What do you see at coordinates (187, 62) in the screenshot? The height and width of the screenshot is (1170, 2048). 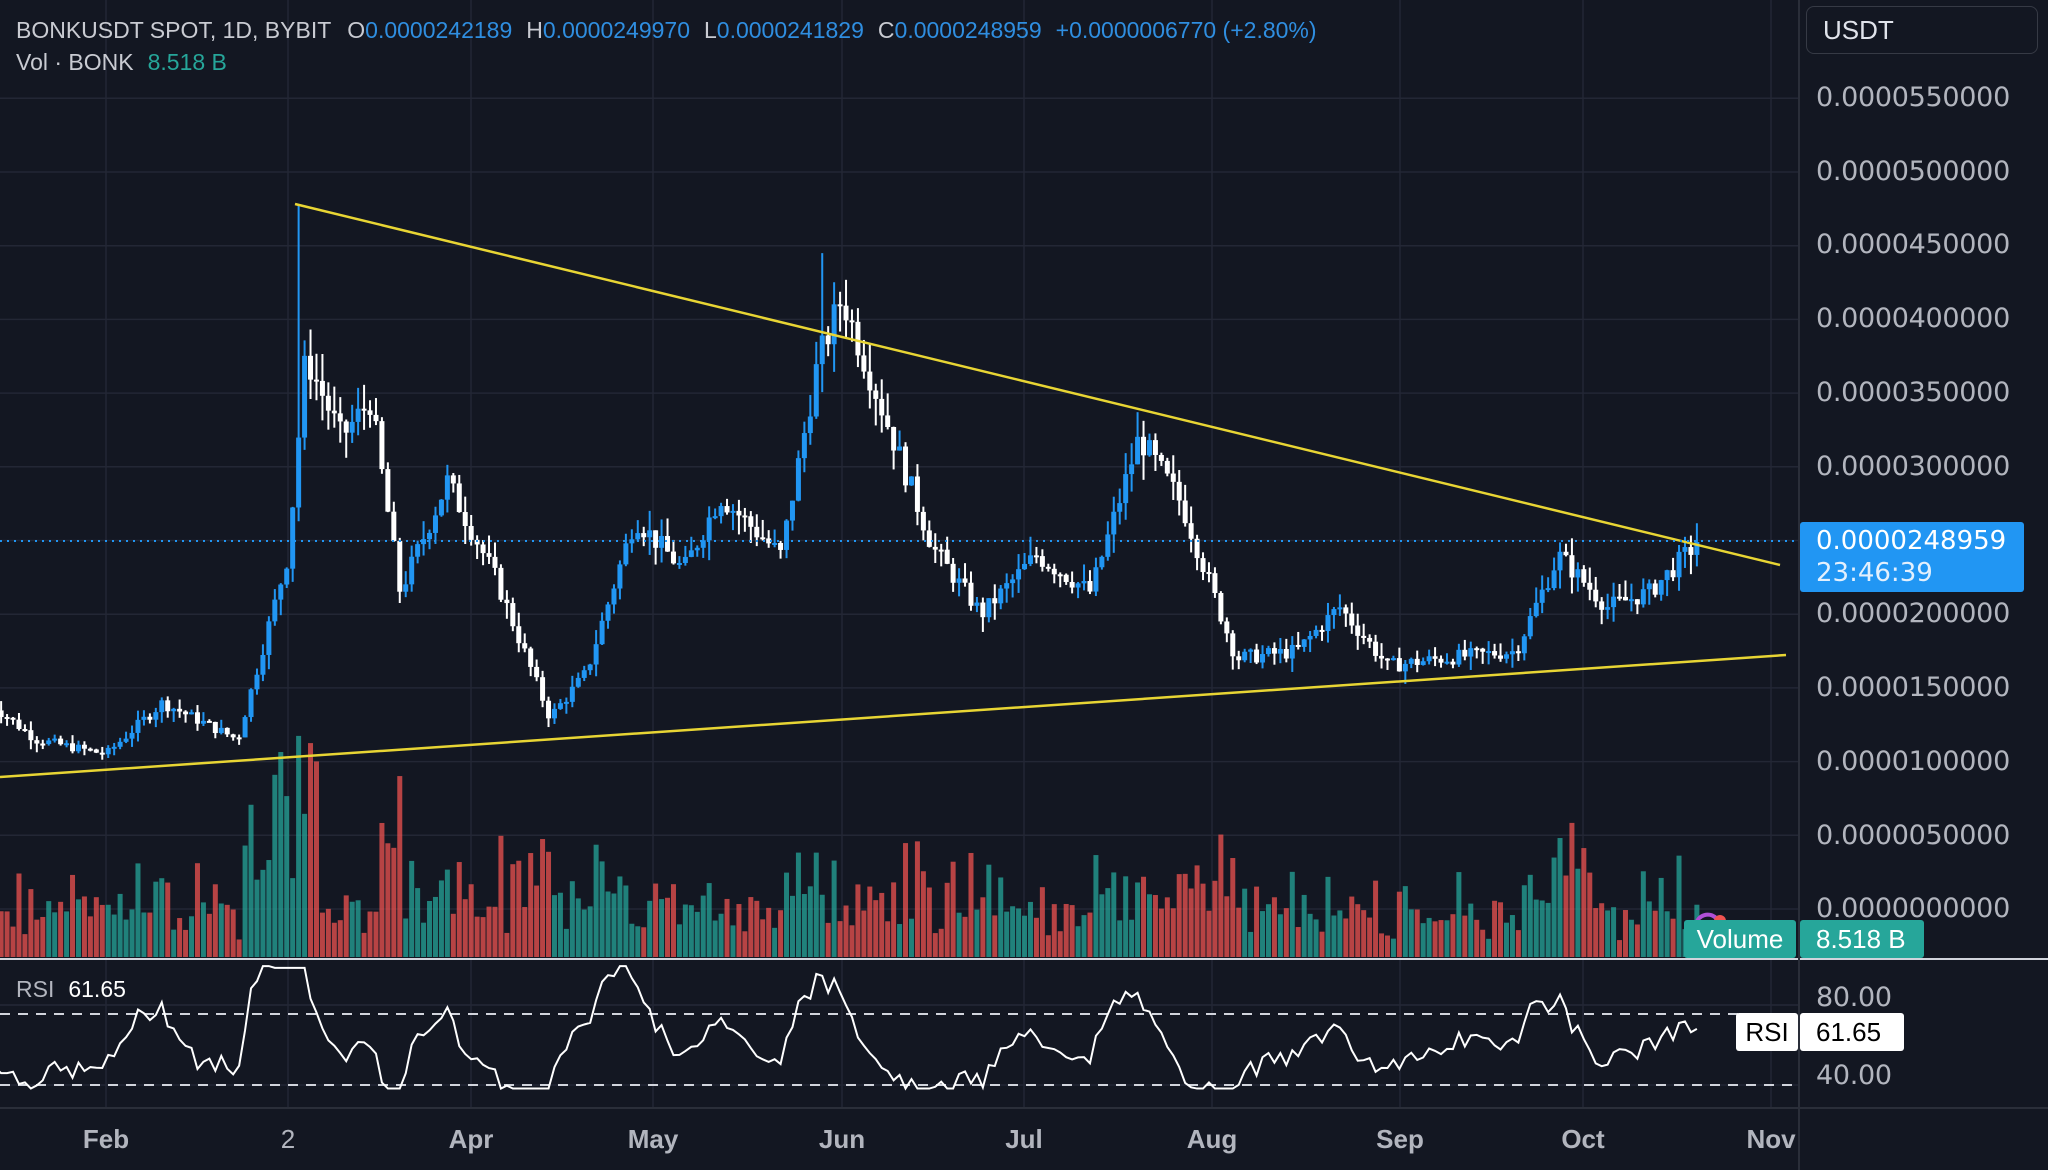 I see `volume-legend-value: 8.518 B` at bounding box center [187, 62].